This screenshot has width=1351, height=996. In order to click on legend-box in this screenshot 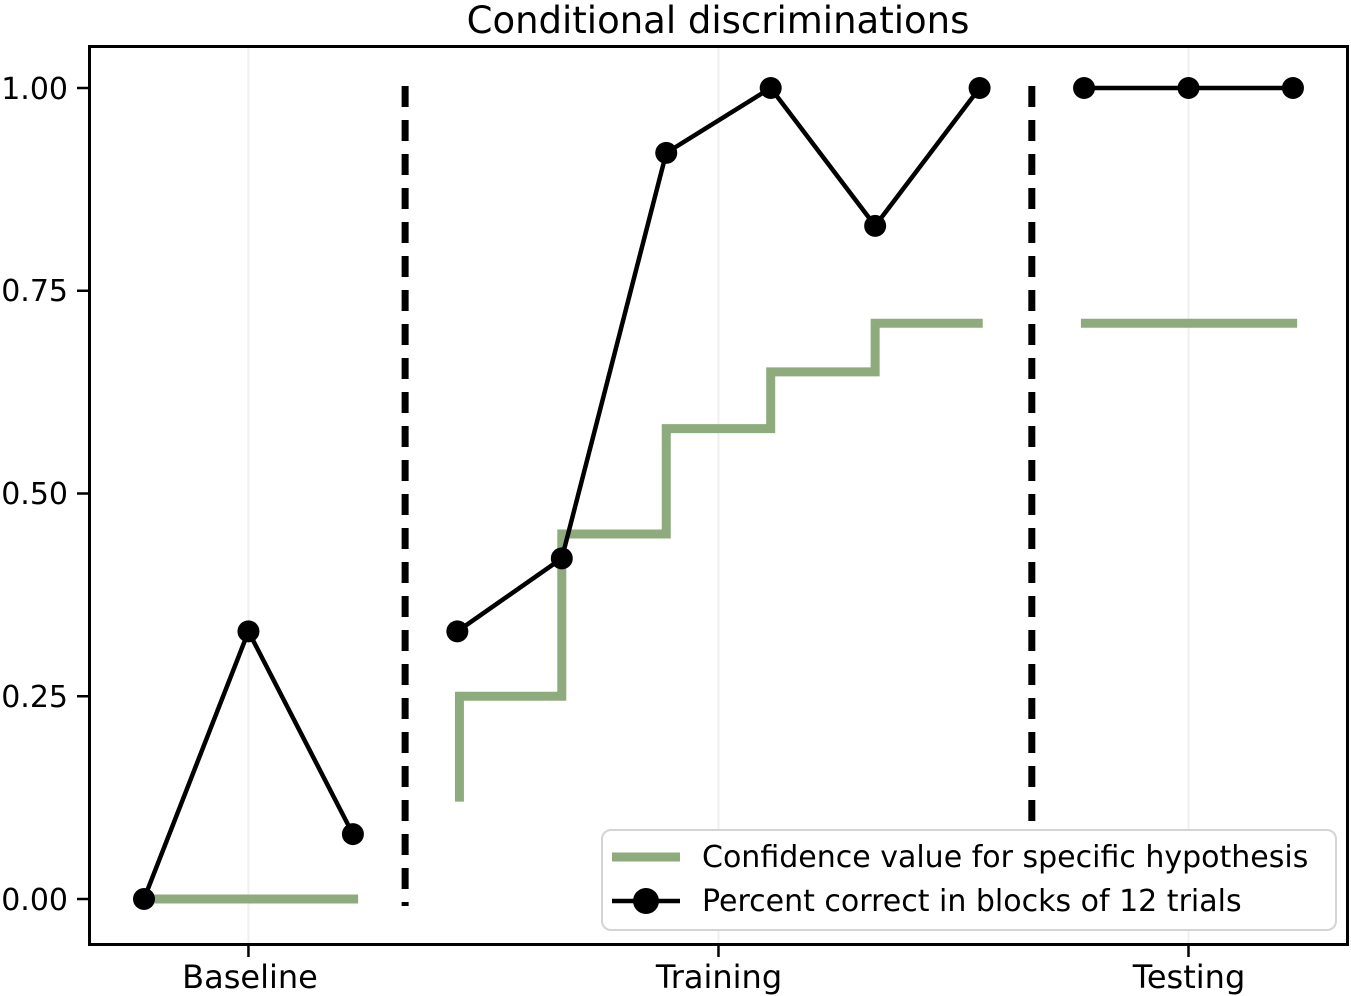, I will do `click(969, 880)`.